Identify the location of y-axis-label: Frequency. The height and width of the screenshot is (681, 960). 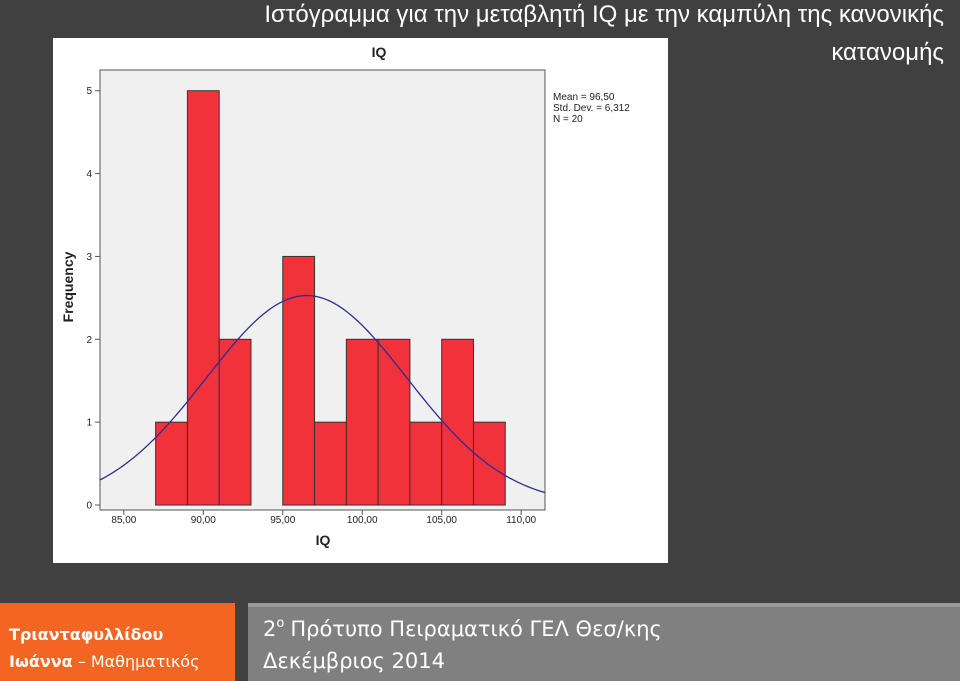
(68, 286).